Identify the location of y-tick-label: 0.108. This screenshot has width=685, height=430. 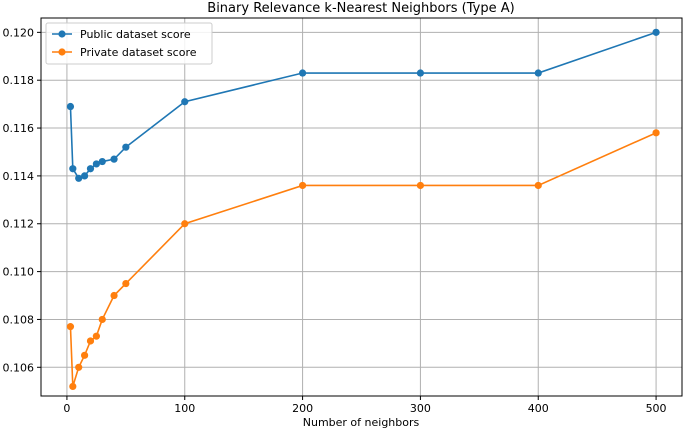
(19, 319).